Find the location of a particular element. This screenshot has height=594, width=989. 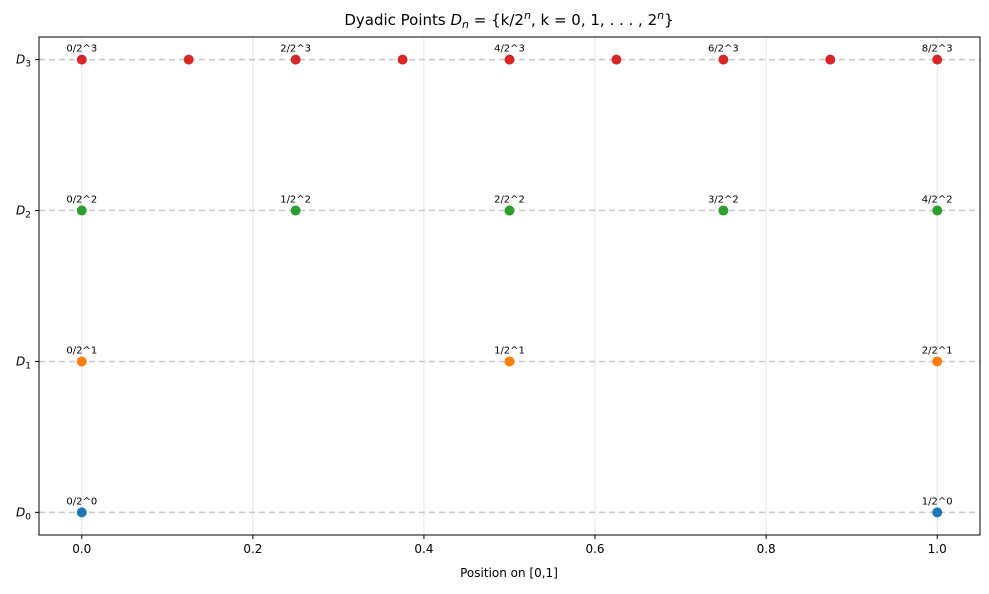

x-tick-label: 0.4 is located at coordinates (423, 549).